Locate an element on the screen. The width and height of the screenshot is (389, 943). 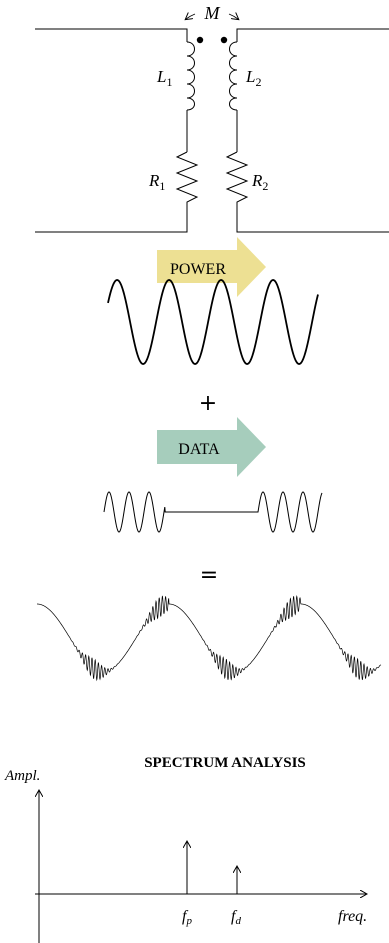
y-axis-label: Ampl. is located at coordinates (22, 776).